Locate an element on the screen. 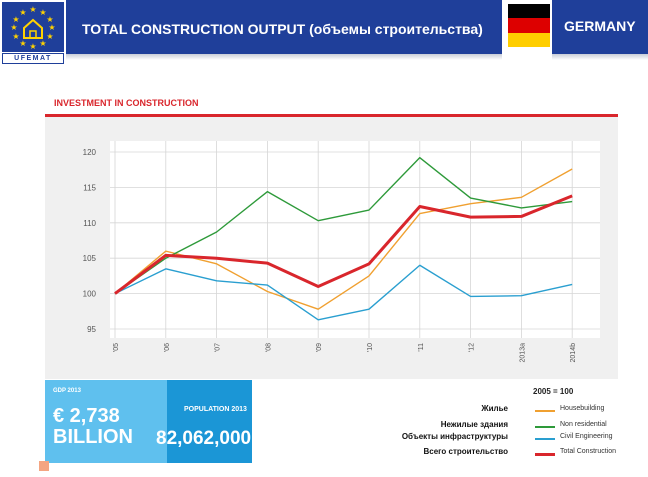 The height and width of the screenshot is (477, 648). legend-item-non-residential: Нежилые здания Non residential is located at coordinates (505, 427).